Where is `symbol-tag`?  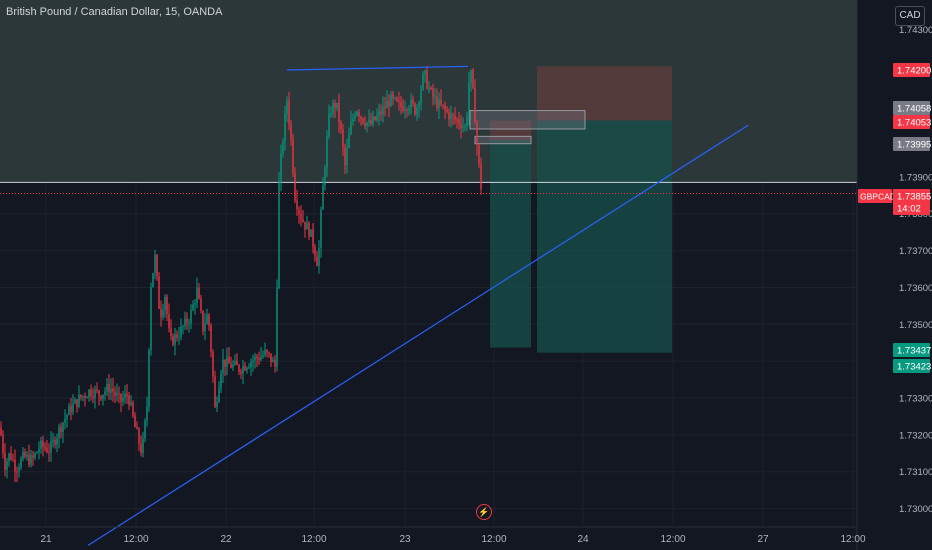
symbol-tag is located at coordinates (875, 196).